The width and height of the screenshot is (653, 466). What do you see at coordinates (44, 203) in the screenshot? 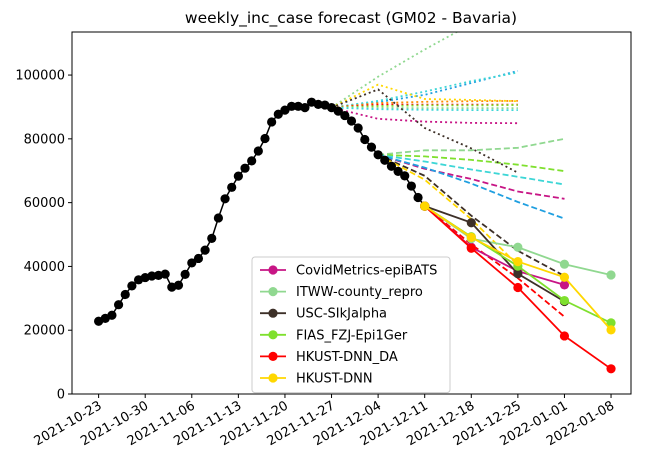
I see `y-tick-label: 60000` at bounding box center [44, 203].